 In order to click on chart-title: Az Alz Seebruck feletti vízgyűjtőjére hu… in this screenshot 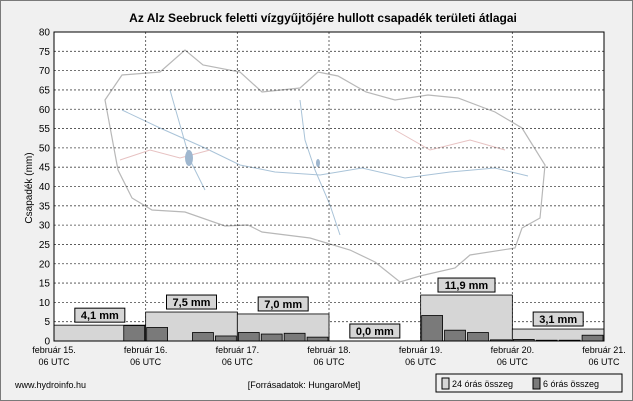, I will do `click(323, 18)`.